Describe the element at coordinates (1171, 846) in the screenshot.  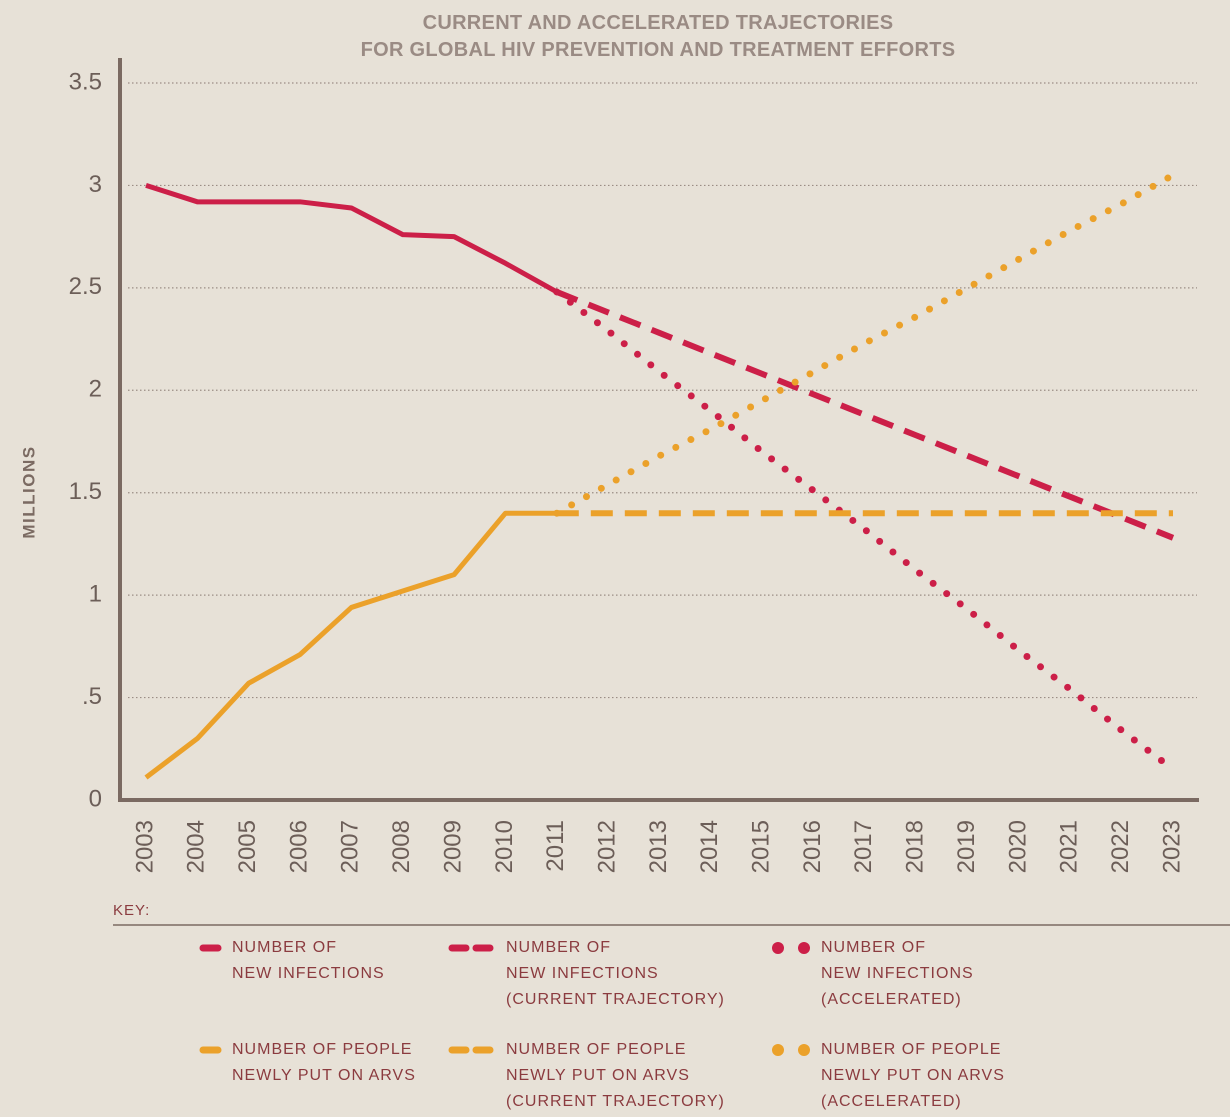
I see `x-tick-label: 2023` at that location.